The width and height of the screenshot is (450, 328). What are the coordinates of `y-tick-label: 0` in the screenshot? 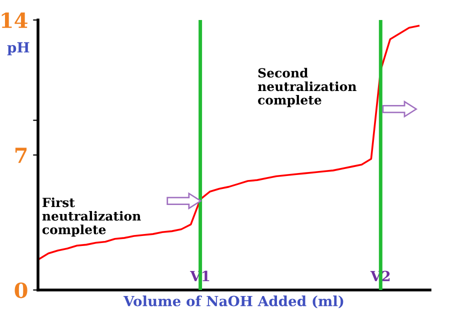 It's located at (21, 290).